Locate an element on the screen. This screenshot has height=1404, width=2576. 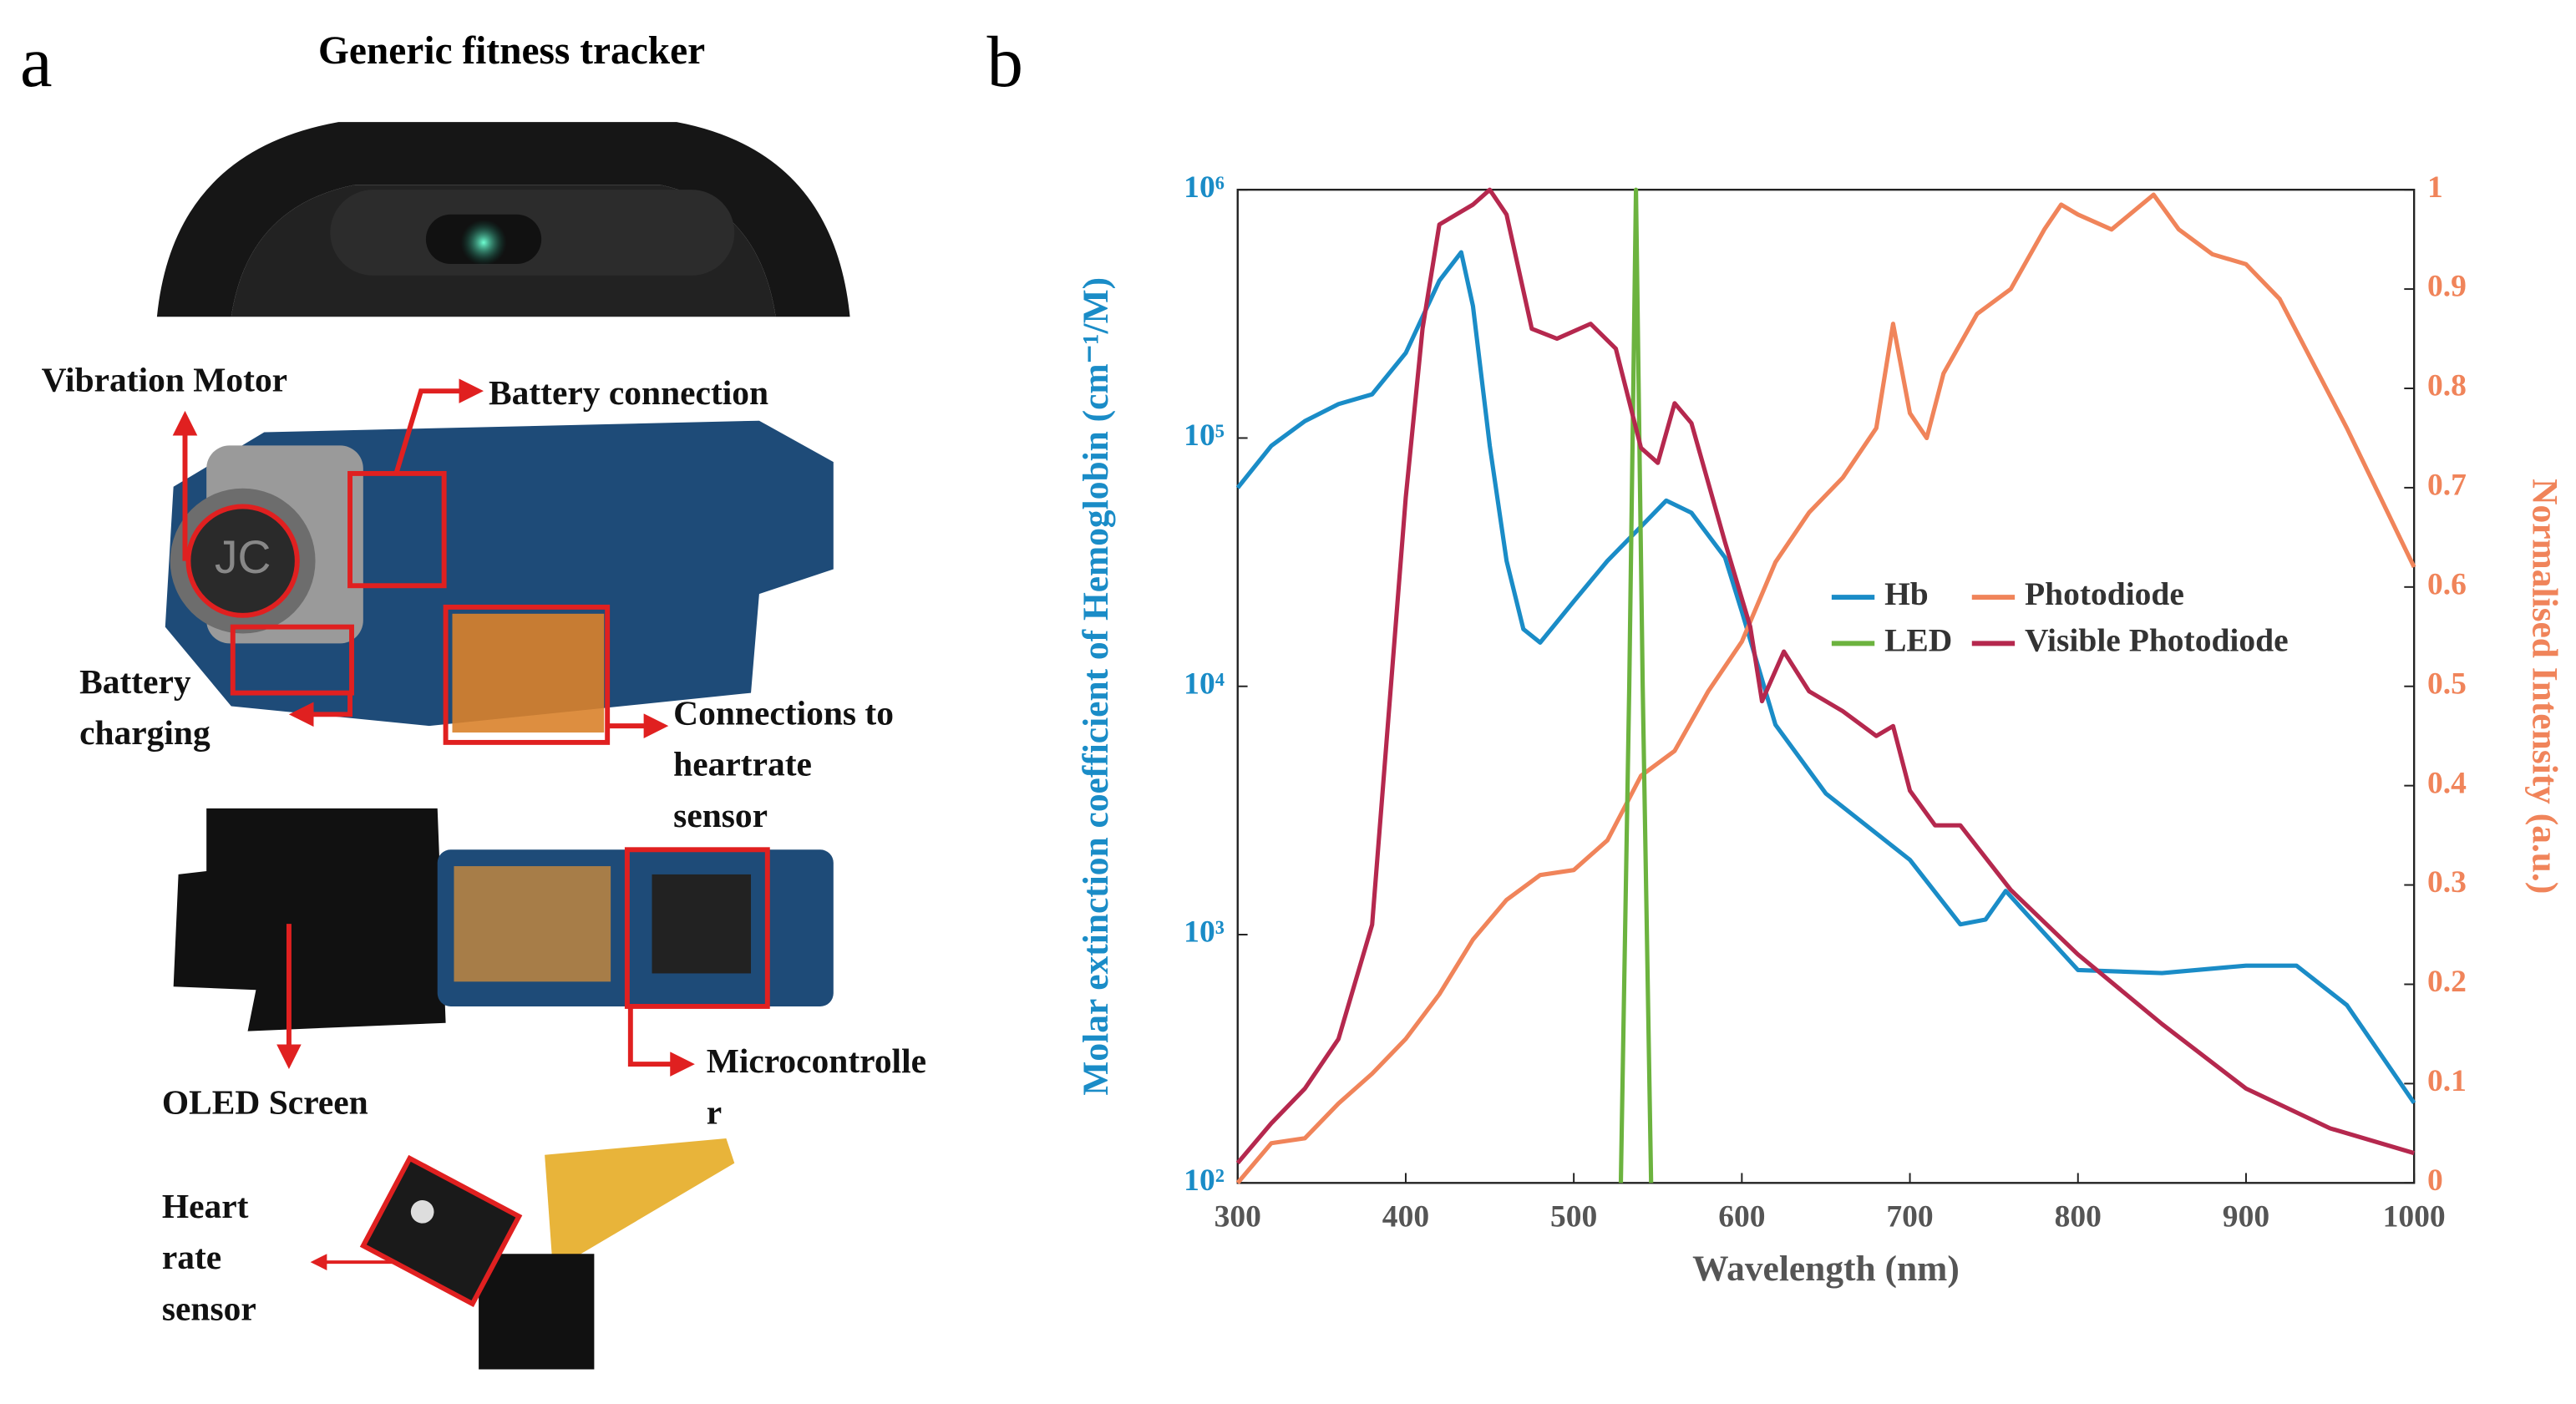
y2-tick-label: 0.4 is located at coordinates (2447, 783).